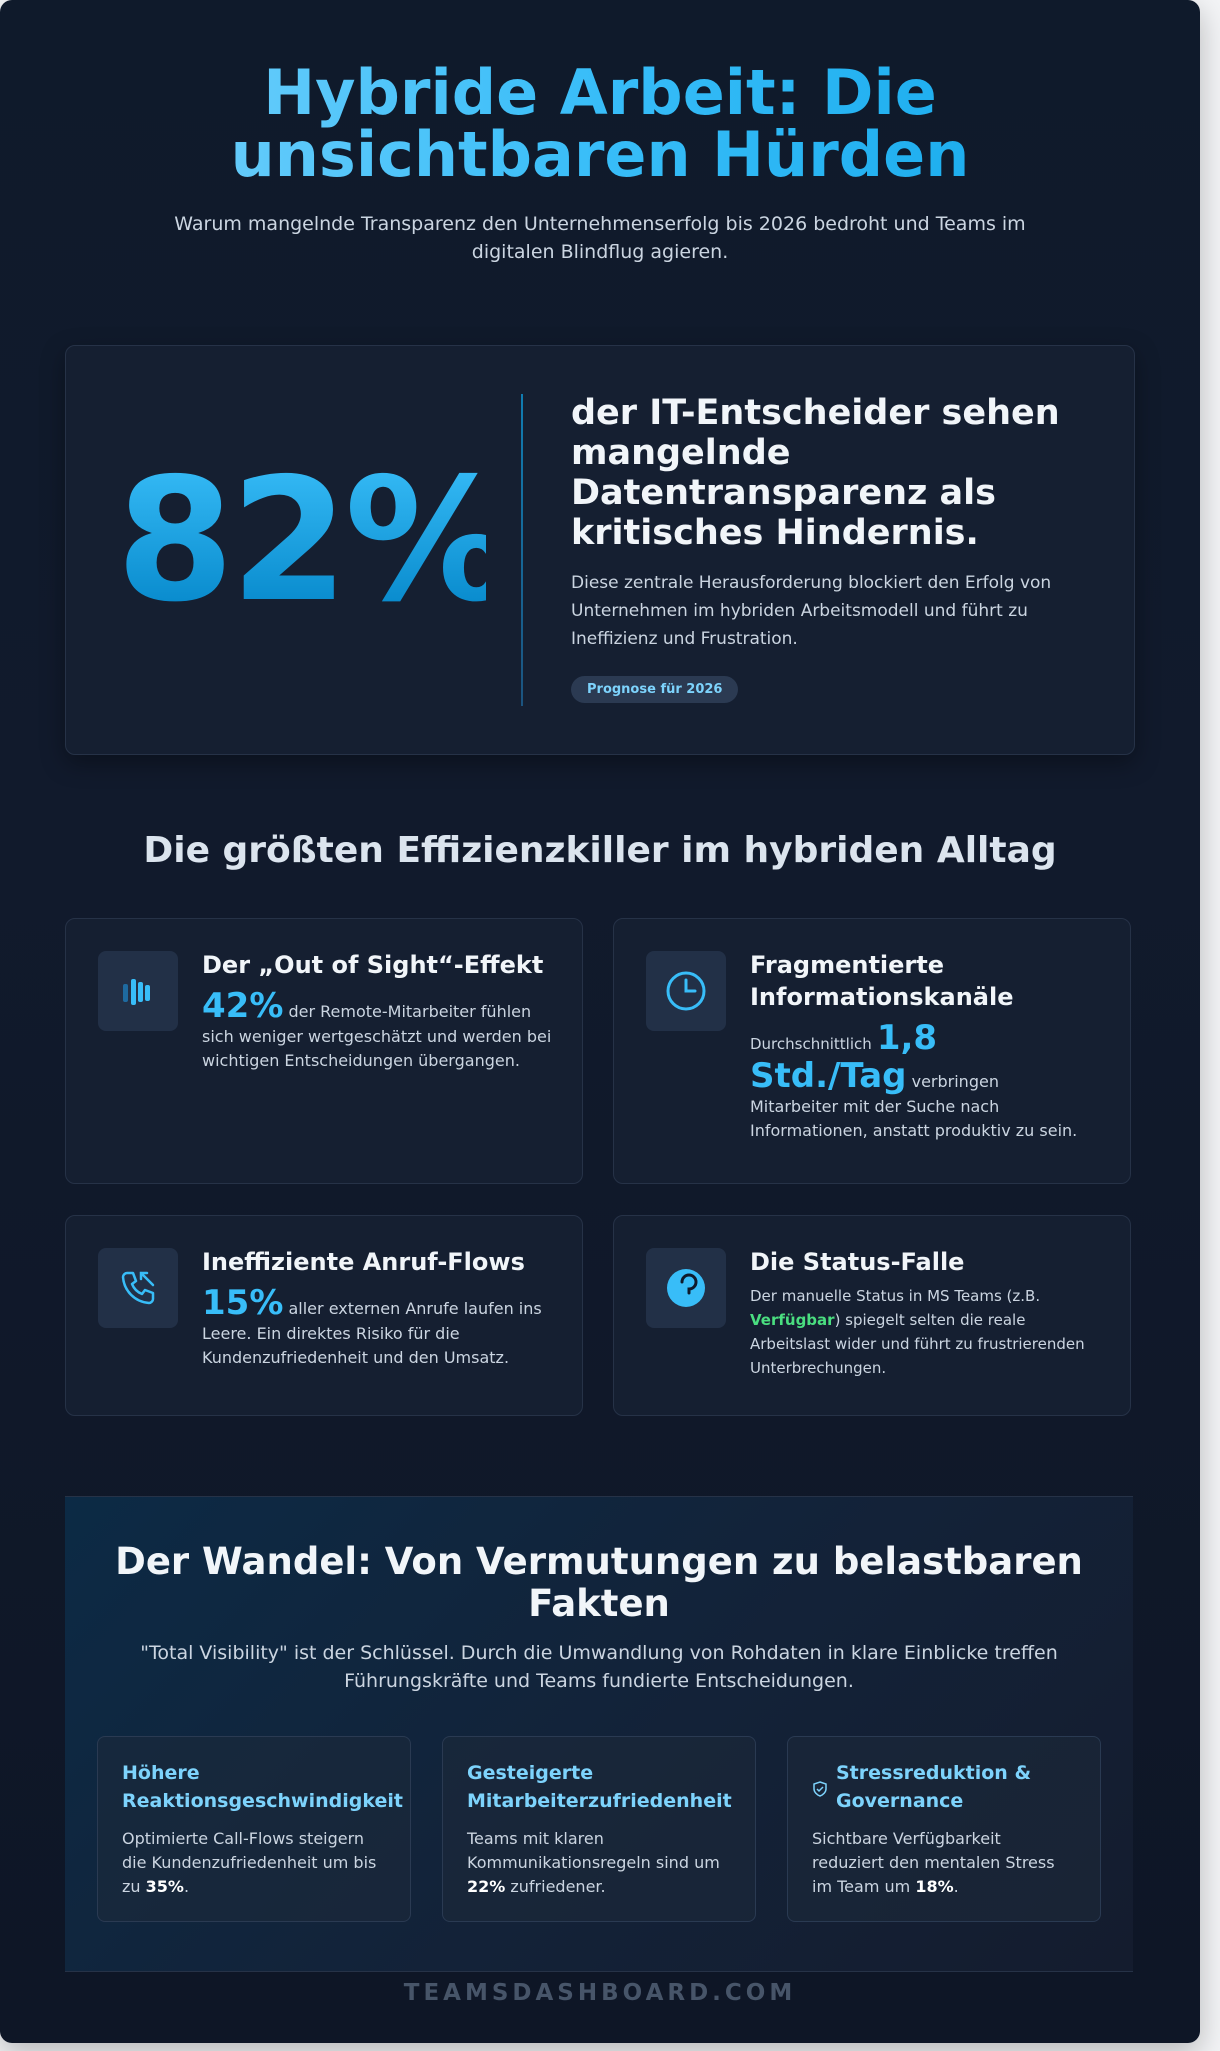  I want to click on status-available-highlight: Verfügbar, so click(792, 1320).